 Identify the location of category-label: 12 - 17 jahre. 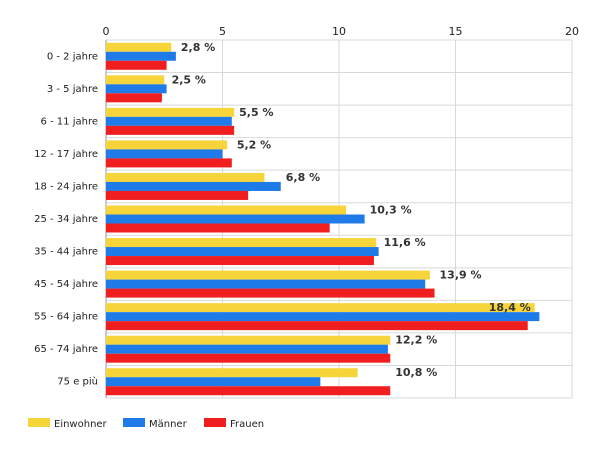
(66, 154).